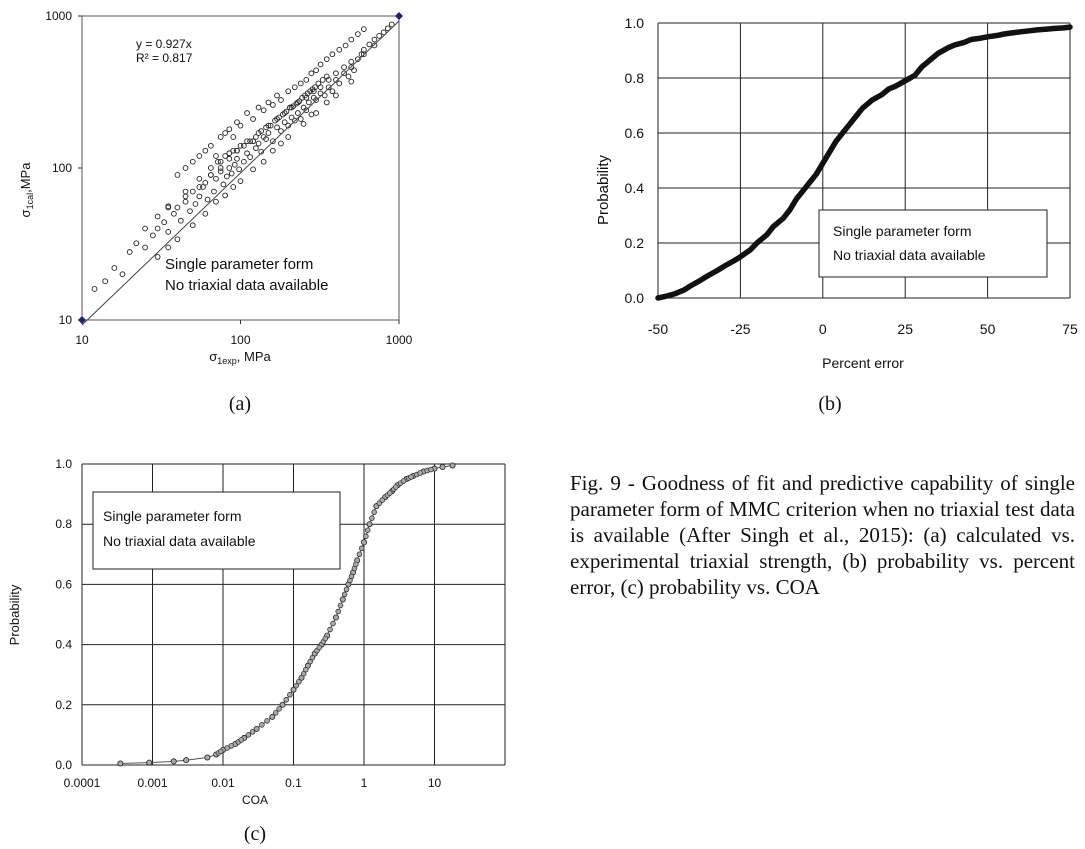 Image resolution: width=1085 pixels, height=849 pixels. I want to click on y-tick-label-a: 100, so click(62, 168).